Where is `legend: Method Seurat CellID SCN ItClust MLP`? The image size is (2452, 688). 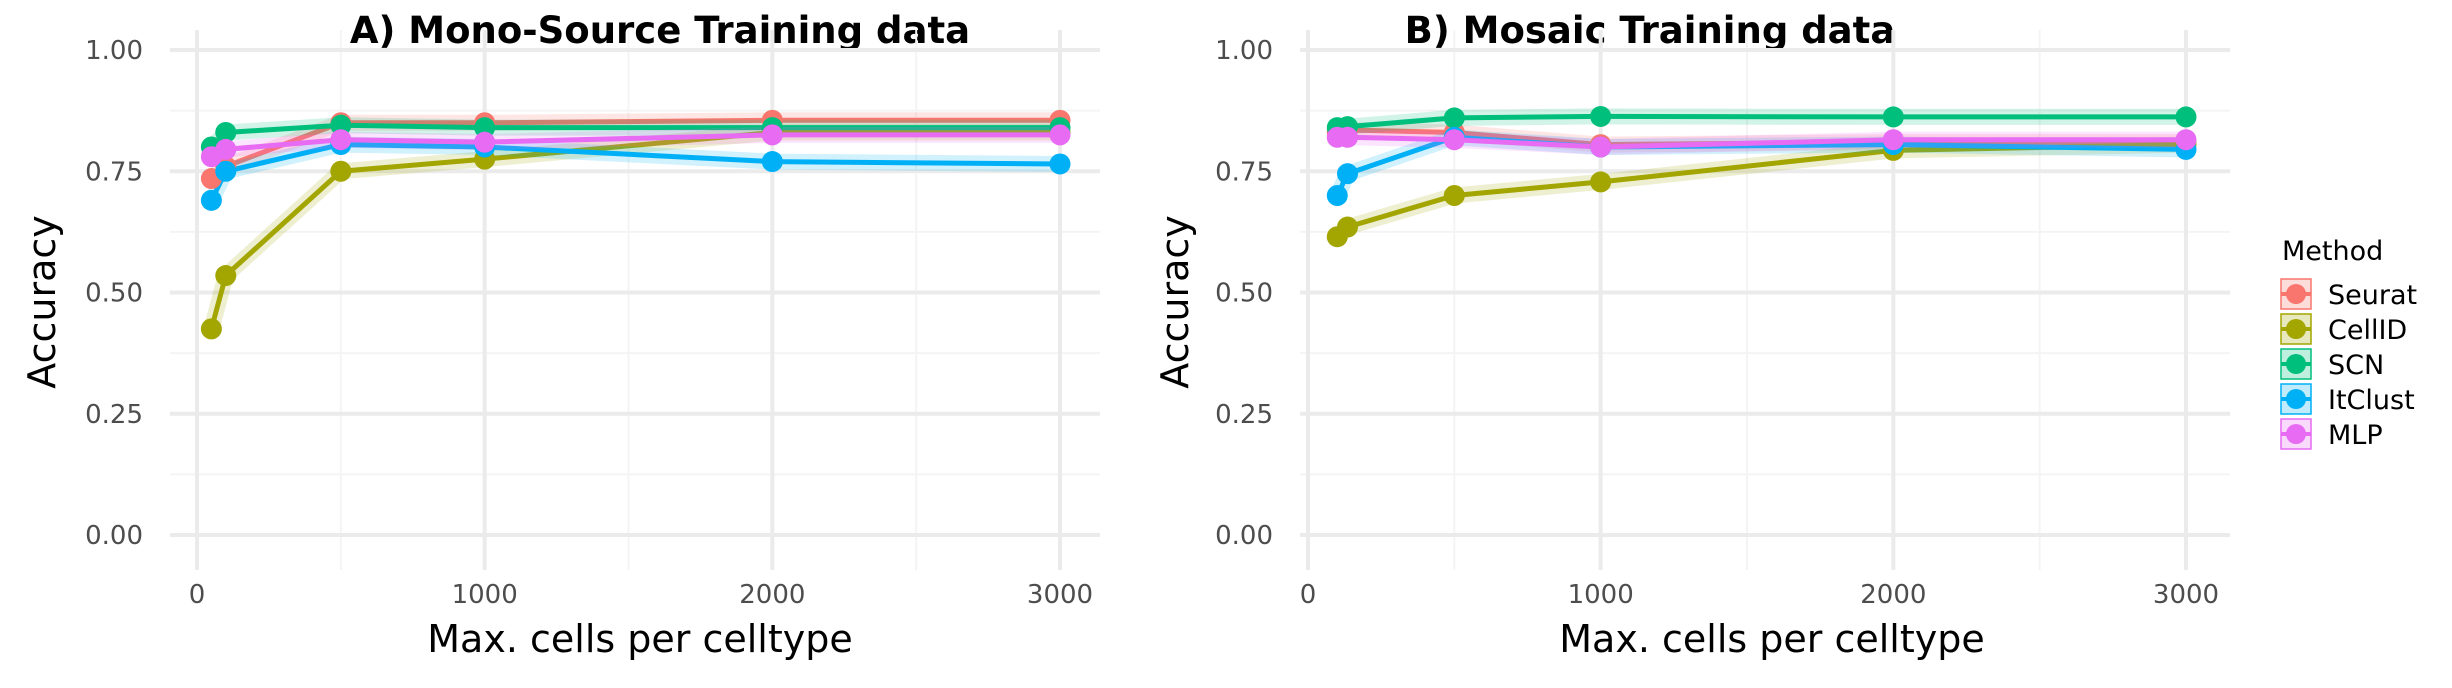 legend: Method Seurat CellID SCN ItClust MLP is located at coordinates (2348, 343).